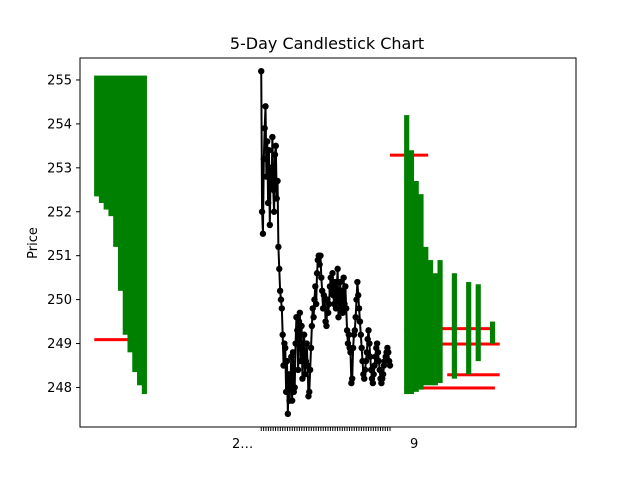 The width and height of the screenshot is (640, 484). I want to click on y-tick-label: 254, so click(59, 124).